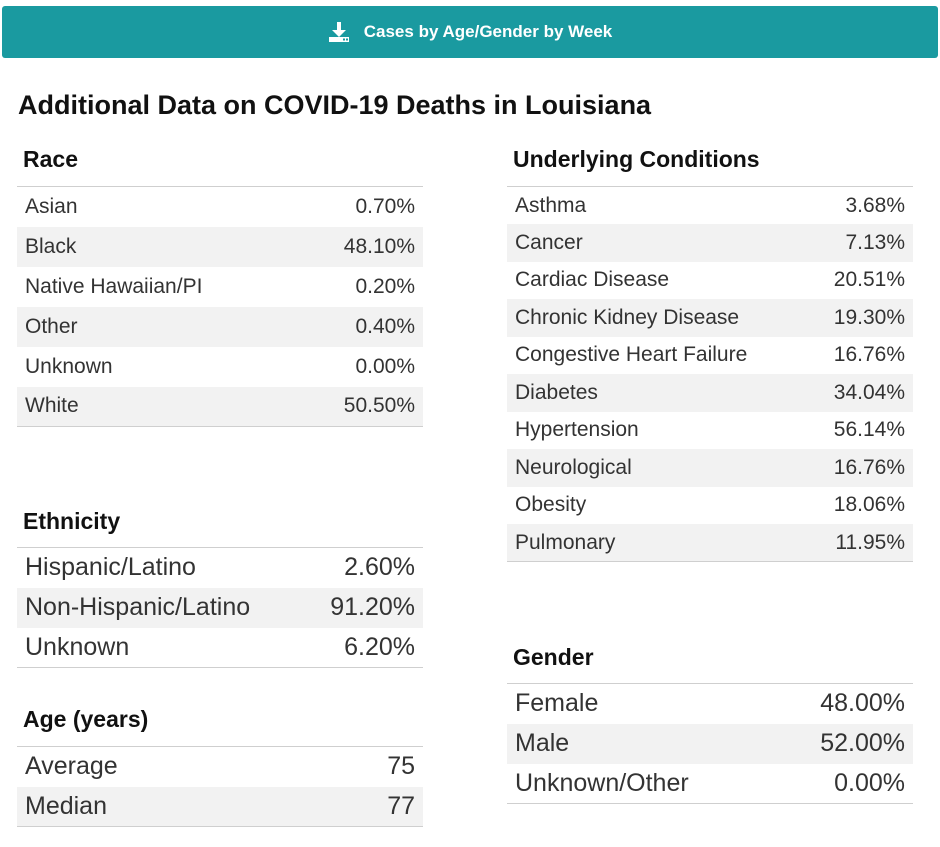 The image size is (940, 847). What do you see at coordinates (220, 767) in the screenshot?
I see `table-row: Average 75` at bounding box center [220, 767].